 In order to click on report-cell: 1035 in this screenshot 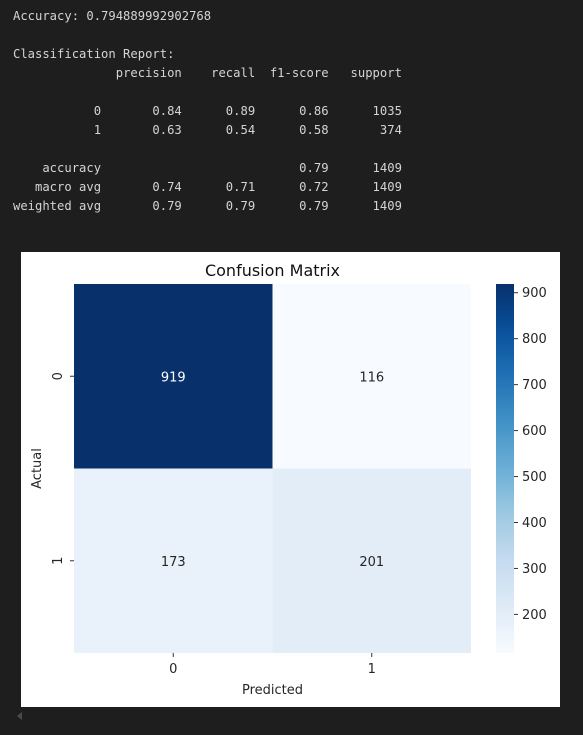, I will do `click(365, 111)`.